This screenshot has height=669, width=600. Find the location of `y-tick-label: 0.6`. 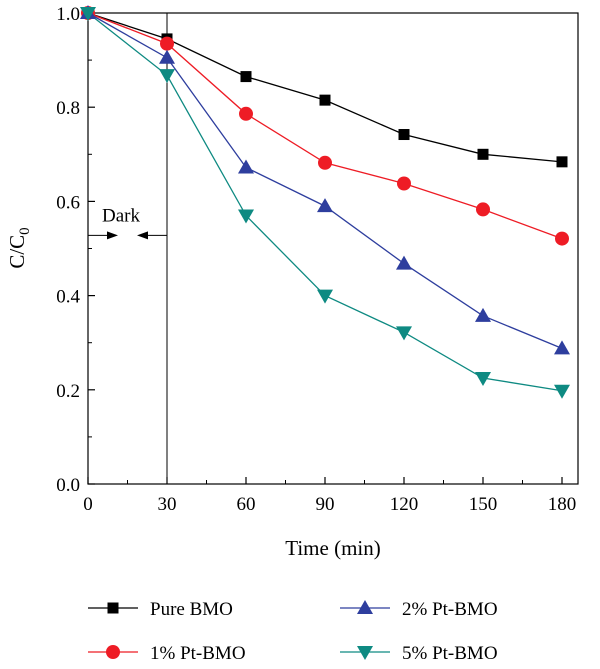

y-tick-label: 0.6 is located at coordinates (68, 202).